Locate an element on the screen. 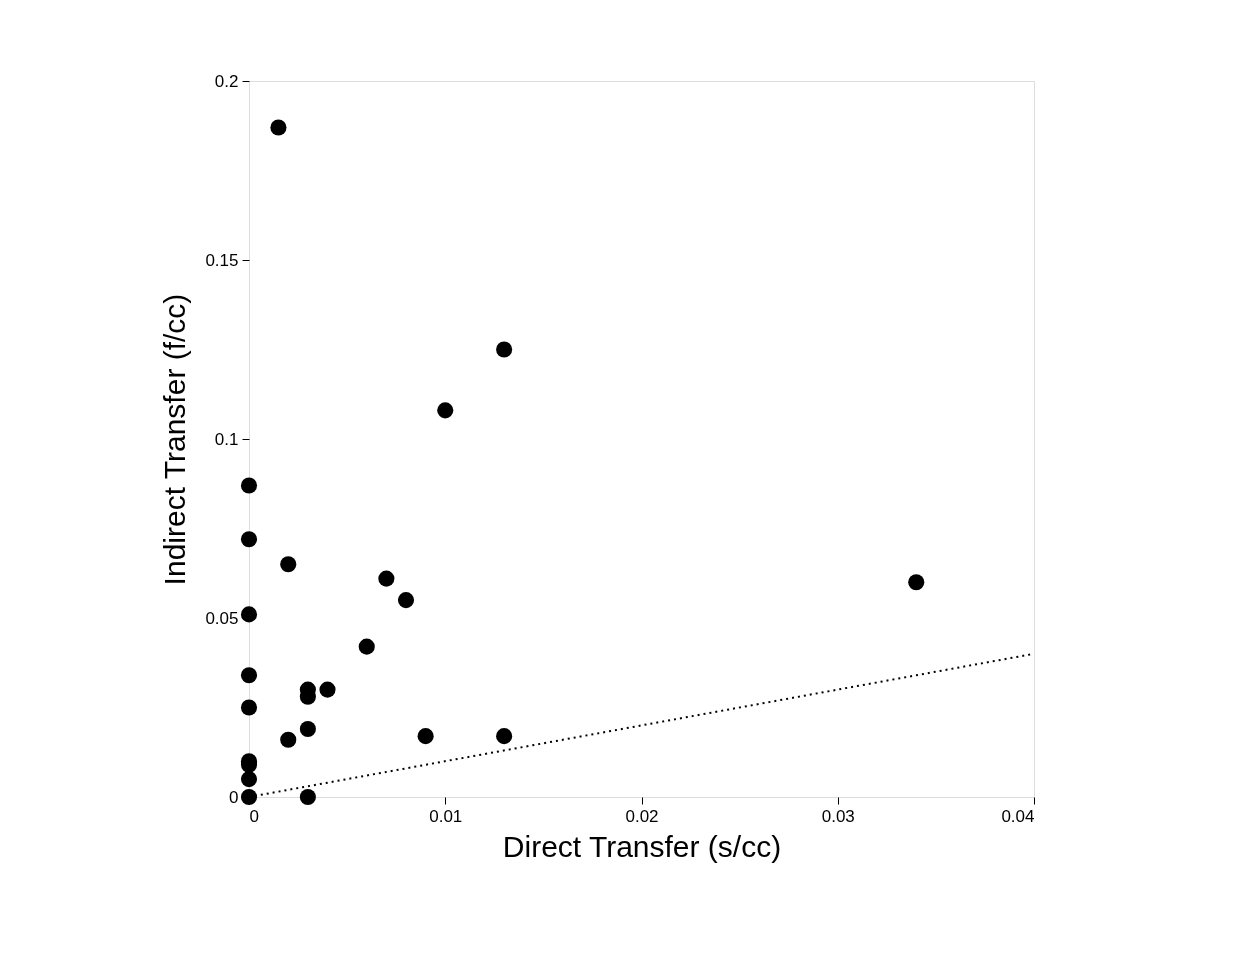 This screenshot has height=976, width=1234. y-axis-title: Indirect Transfer (f/cc) is located at coordinates (175, 439).